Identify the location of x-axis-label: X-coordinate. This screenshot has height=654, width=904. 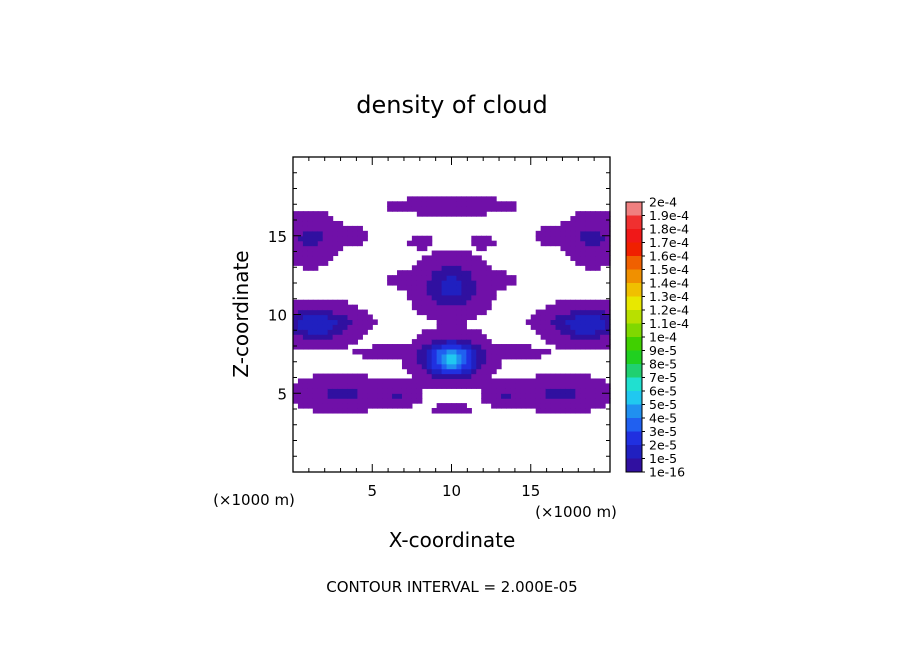
(452, 540).